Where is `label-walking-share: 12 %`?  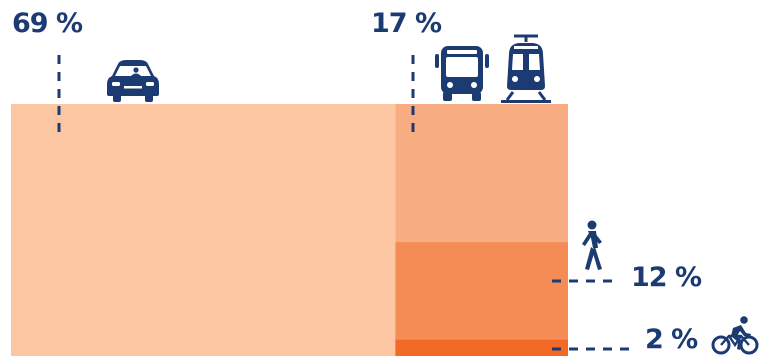
label-walking-share: 12 % is located at coordinates (666, 277).